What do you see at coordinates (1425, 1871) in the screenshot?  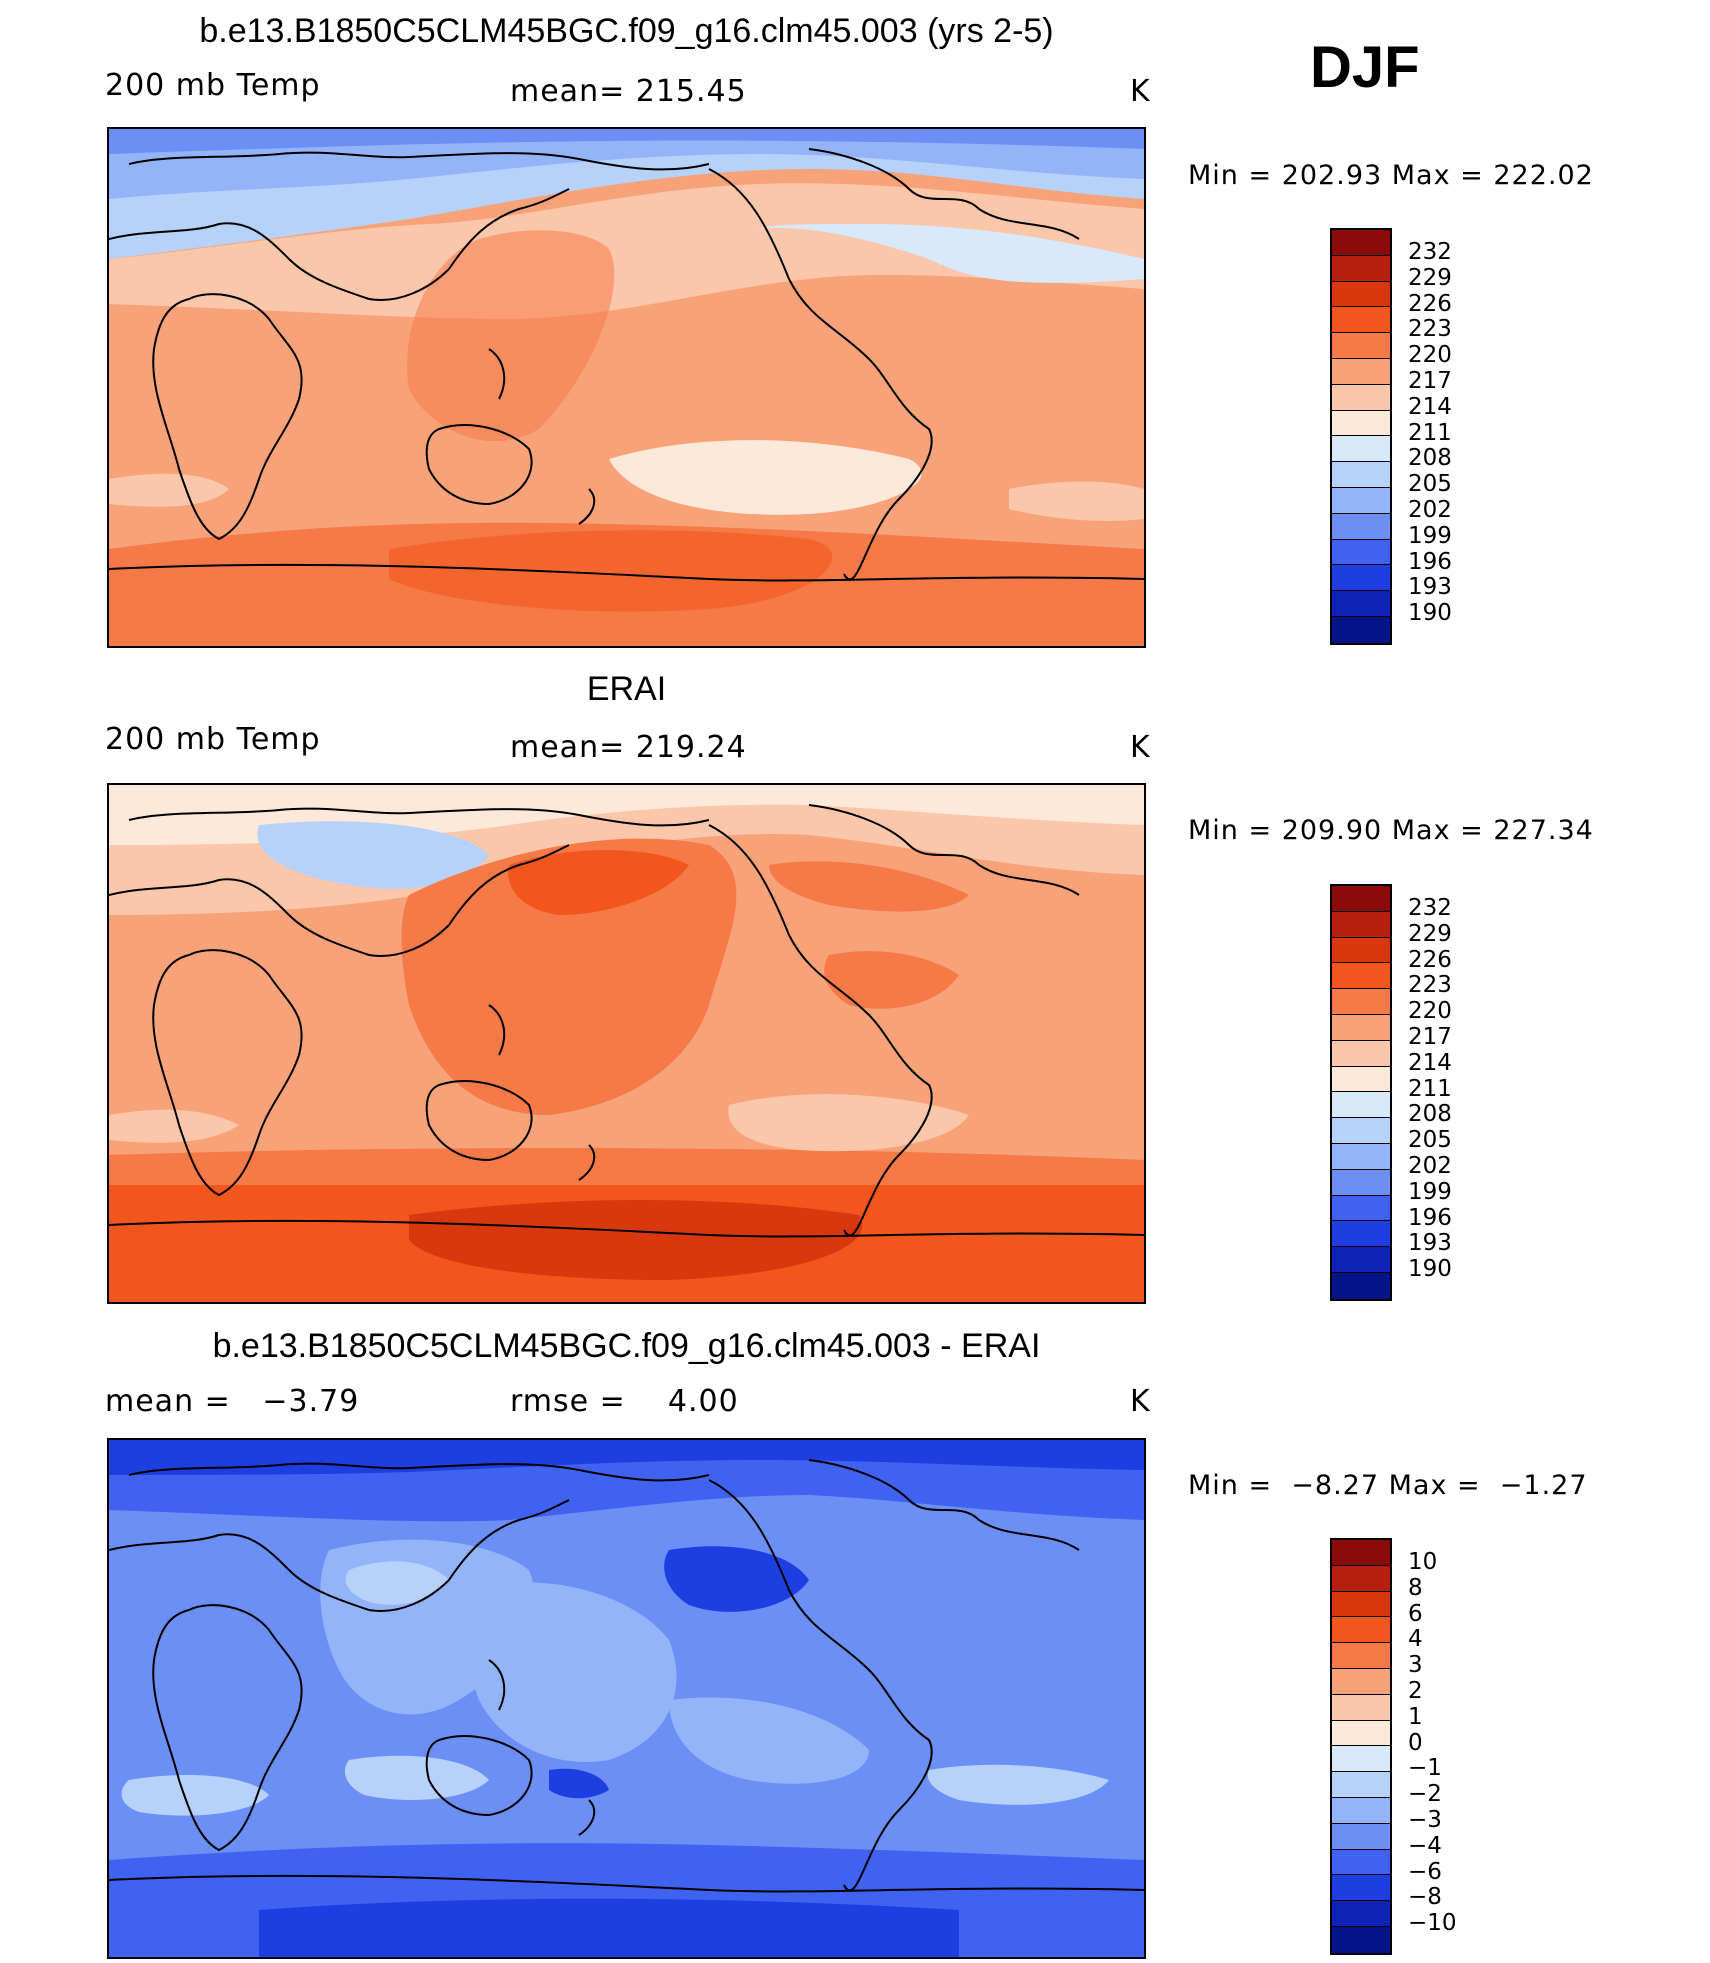 I see `colorbar-tick: −6` at bounding box center [1425, 1871].